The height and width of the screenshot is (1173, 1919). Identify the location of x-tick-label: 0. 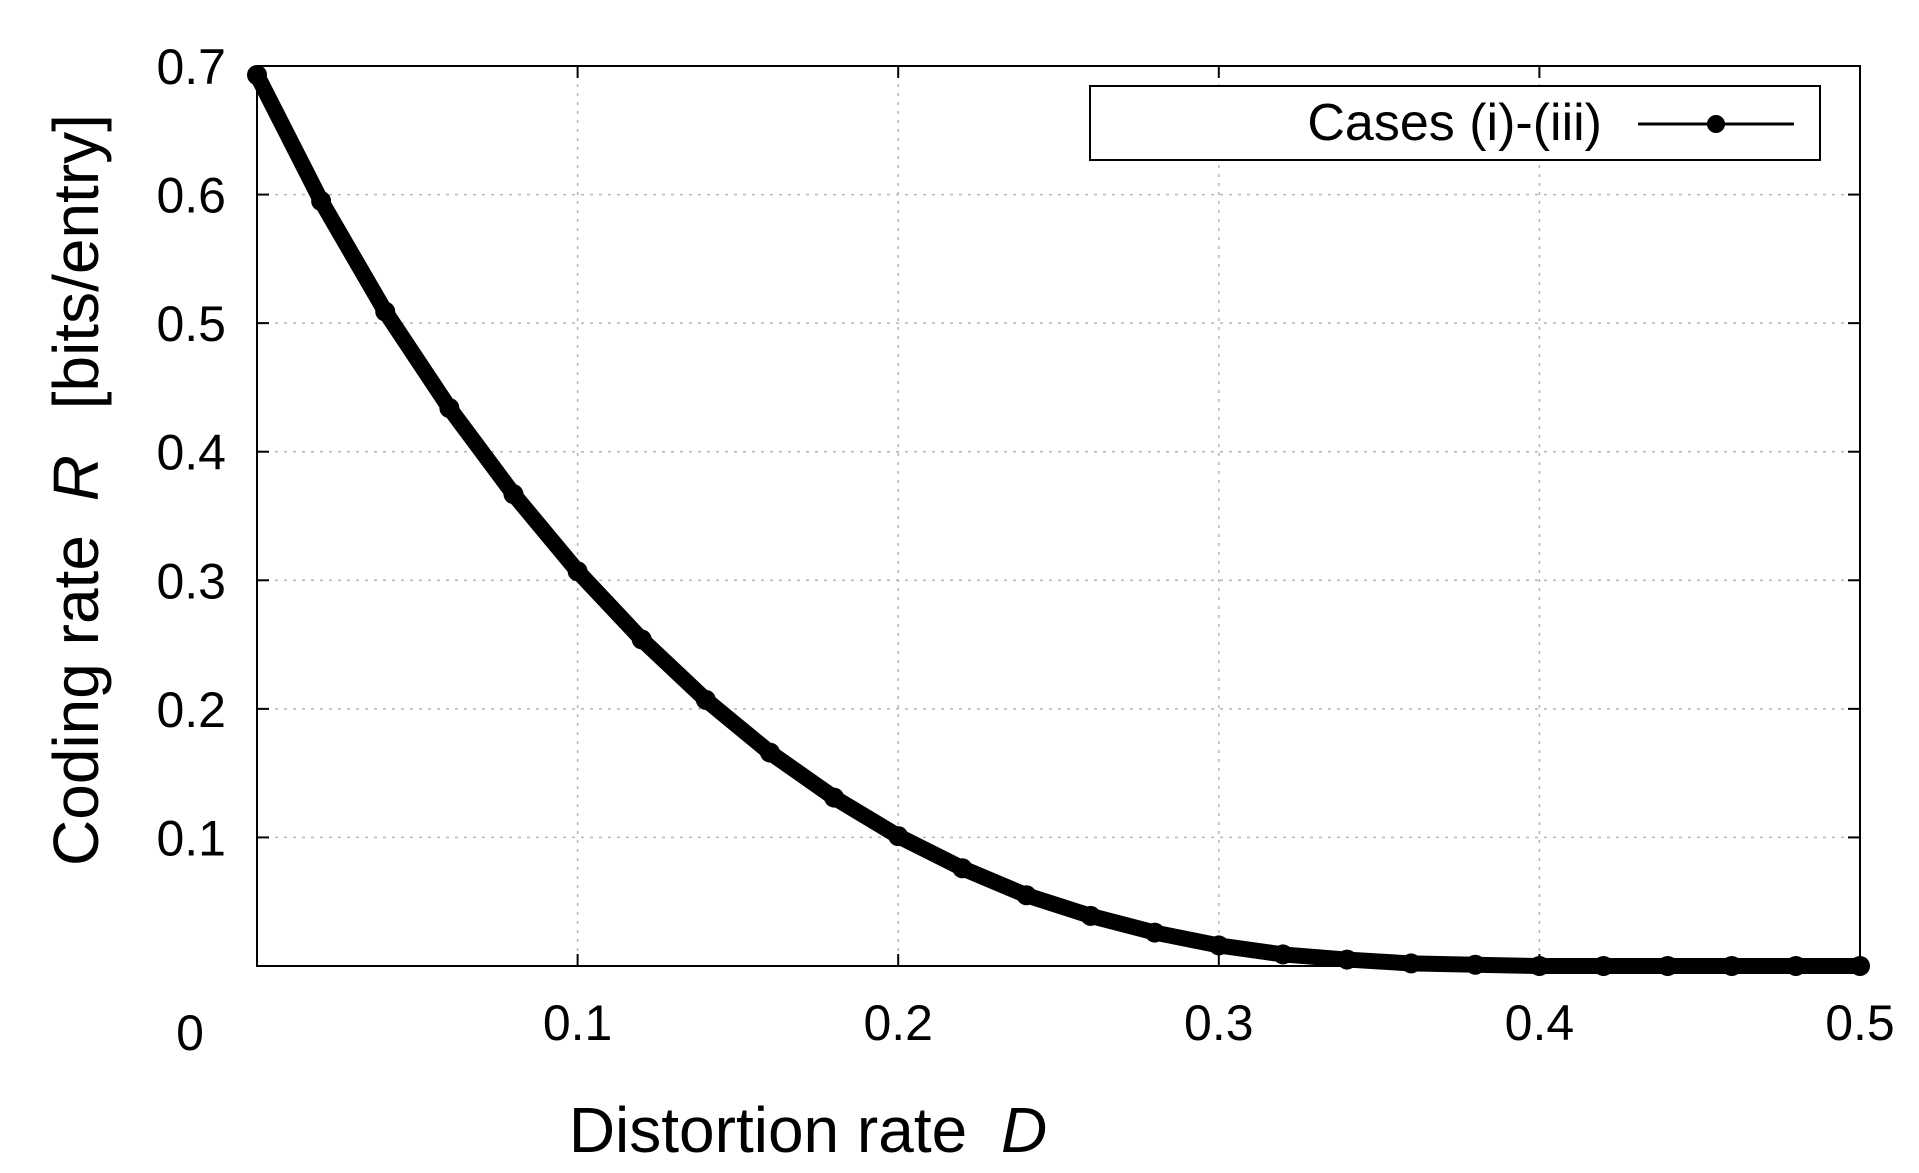
(190, 1033).